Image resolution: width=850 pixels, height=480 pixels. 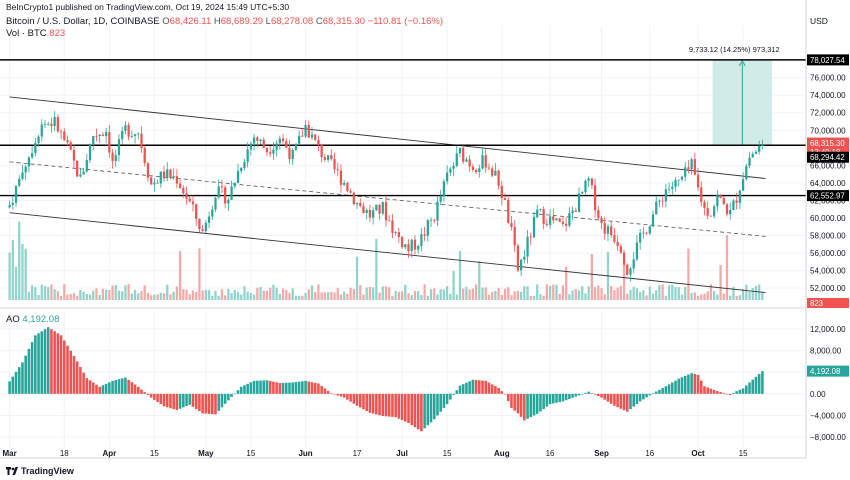 What do you see at coordinates (550, 453) in the screenshot?
I see `time-tick-label: 16` at bounding box center [550, 453].